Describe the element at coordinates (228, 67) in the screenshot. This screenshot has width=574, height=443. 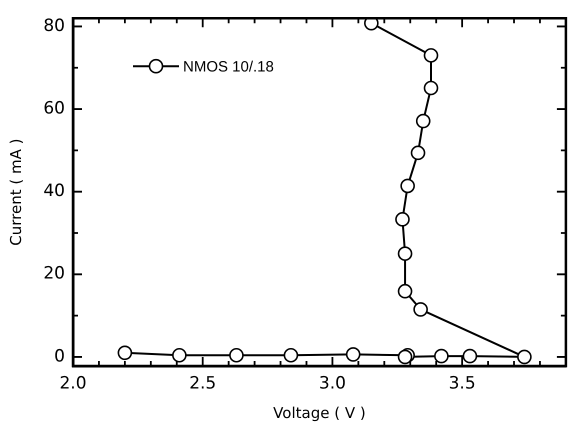
I see `legend-label: NMOS 10/.18` at that location.